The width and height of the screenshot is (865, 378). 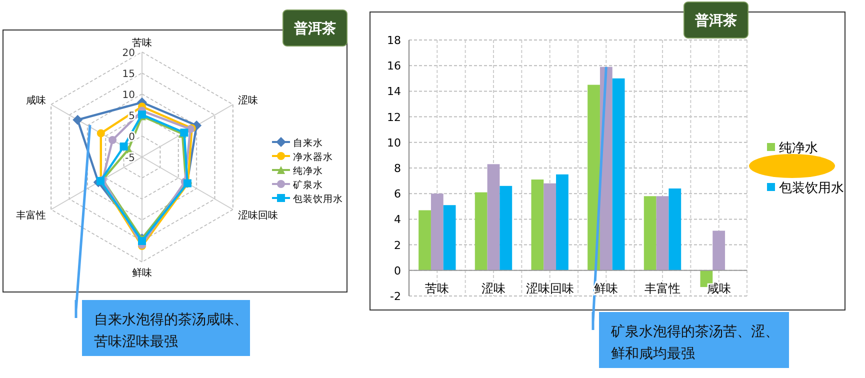 I want to click on x-tick-label: 苦味, so click(x=437, y=288).